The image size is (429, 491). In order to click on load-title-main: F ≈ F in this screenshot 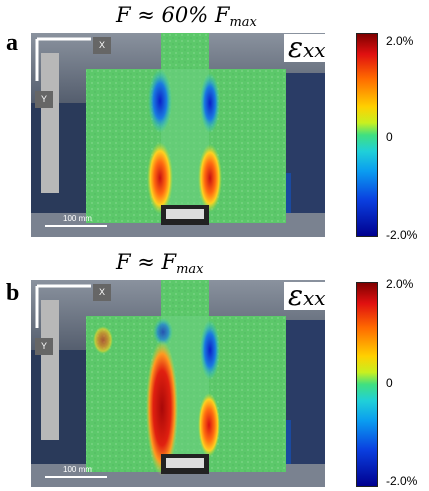, I will do `click(146, 262)`.